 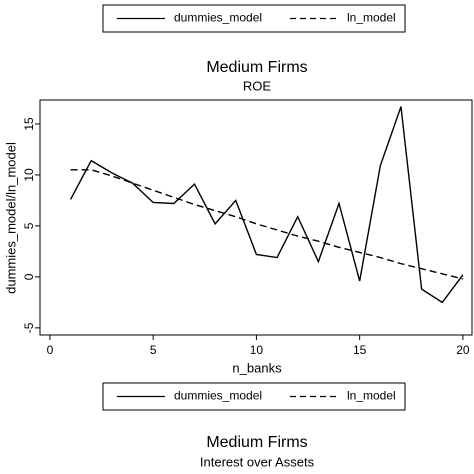 What do you see at coordinates (29, 124) in the screenshot?
I see `y-tick-label: 15` at bounding box center [29, 124].